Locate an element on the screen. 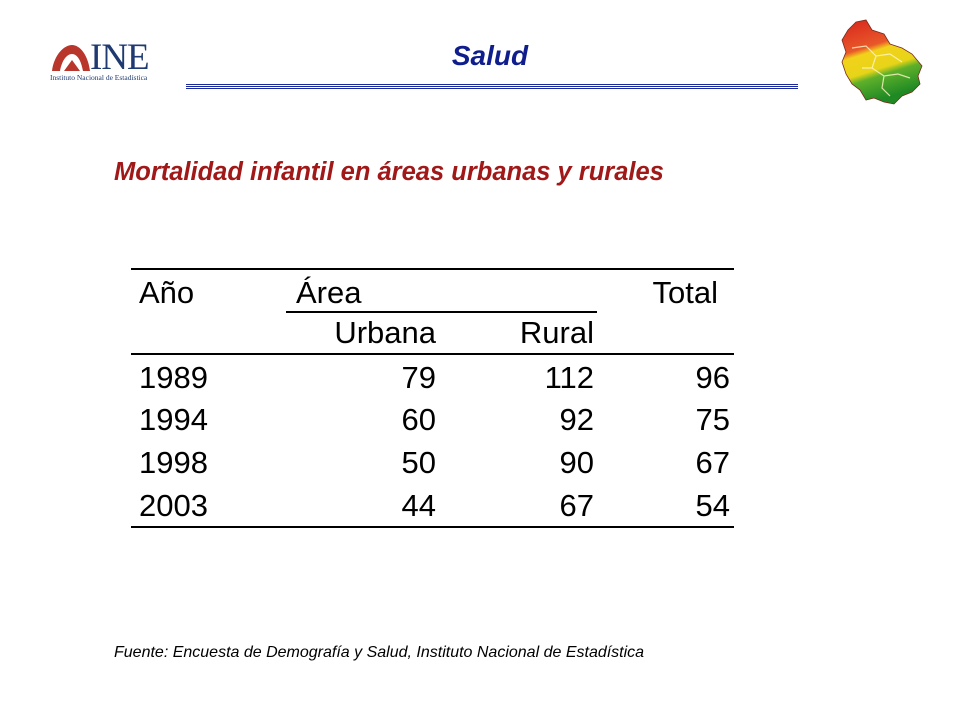  table-top-rule is located at coordinates (432, 269).